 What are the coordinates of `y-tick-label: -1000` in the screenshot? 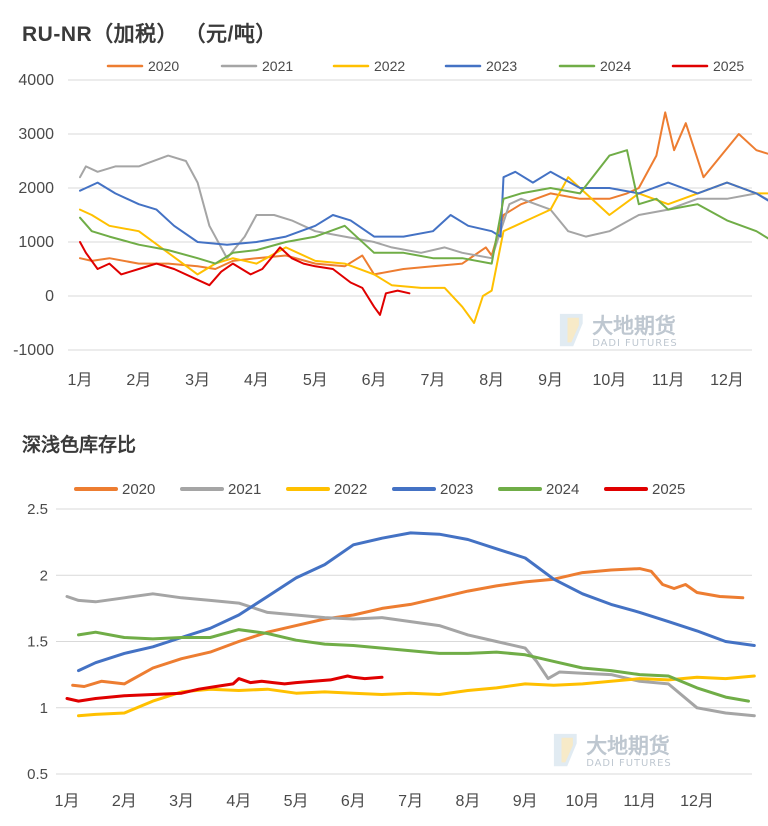 It's located at (33, 350).